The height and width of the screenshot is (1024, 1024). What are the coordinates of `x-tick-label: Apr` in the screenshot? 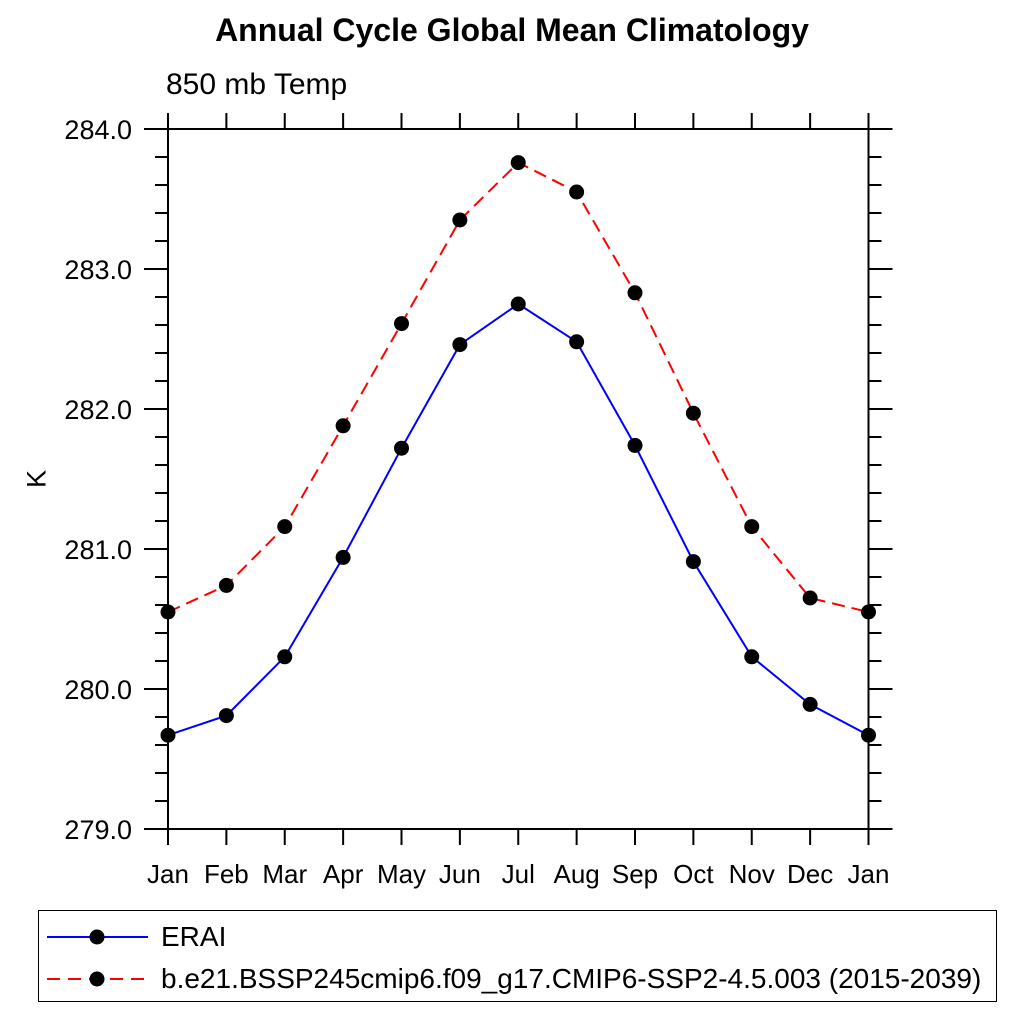 It's located at (343, 874).